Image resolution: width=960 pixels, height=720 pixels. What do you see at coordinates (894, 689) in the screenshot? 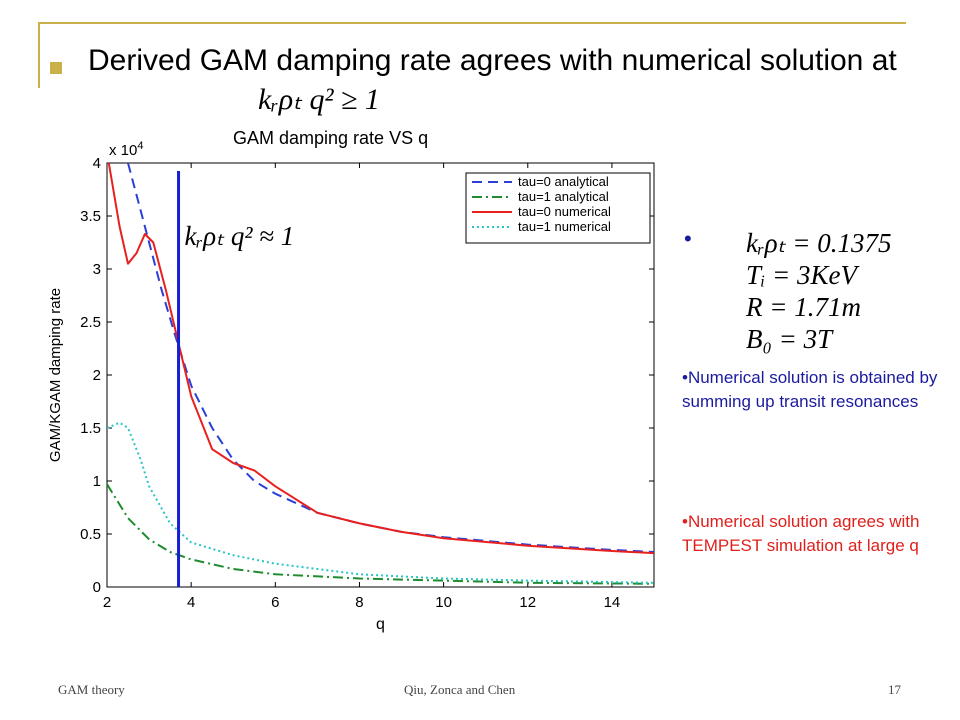
I see `footer-page-number: 17` at bounding box center [894, 689].